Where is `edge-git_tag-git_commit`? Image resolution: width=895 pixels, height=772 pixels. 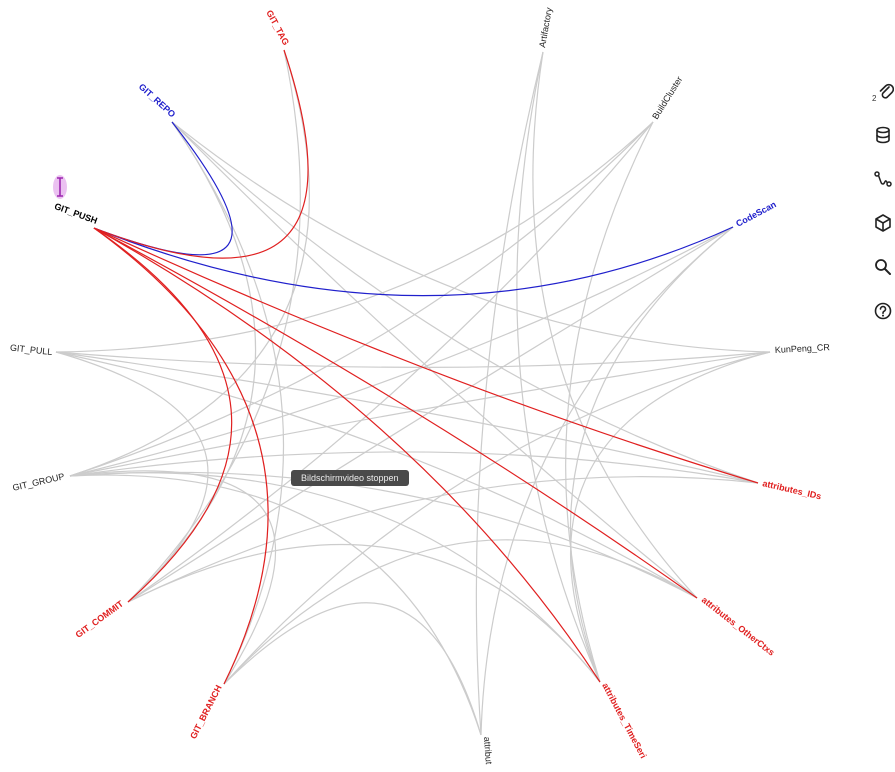 edge-git_tag-git_commit is located at coordinates (214, 326).